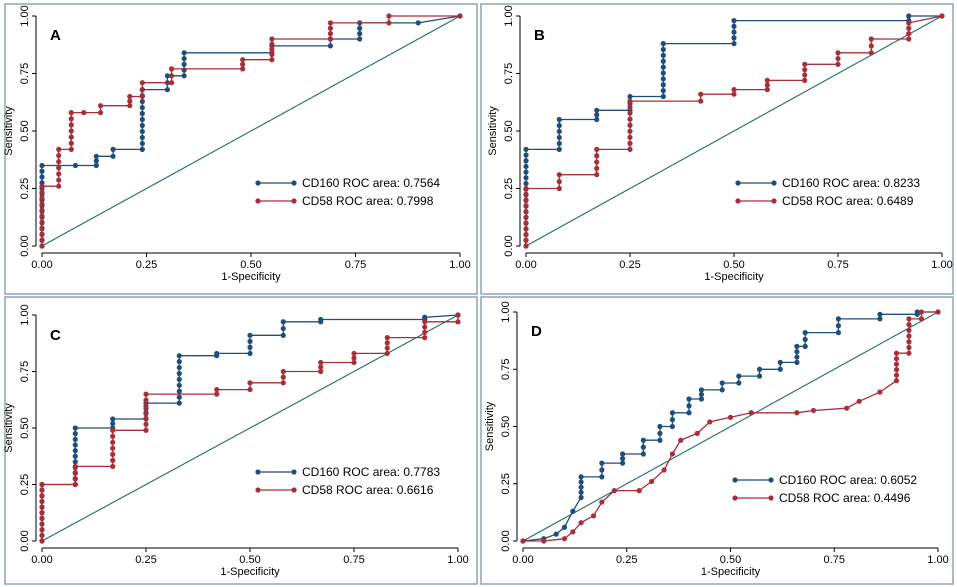 This screenshot has height=587, width=957. I want to click on legend-item-cd160: CD160 ROC area: 0.7564, so click(347, 183).